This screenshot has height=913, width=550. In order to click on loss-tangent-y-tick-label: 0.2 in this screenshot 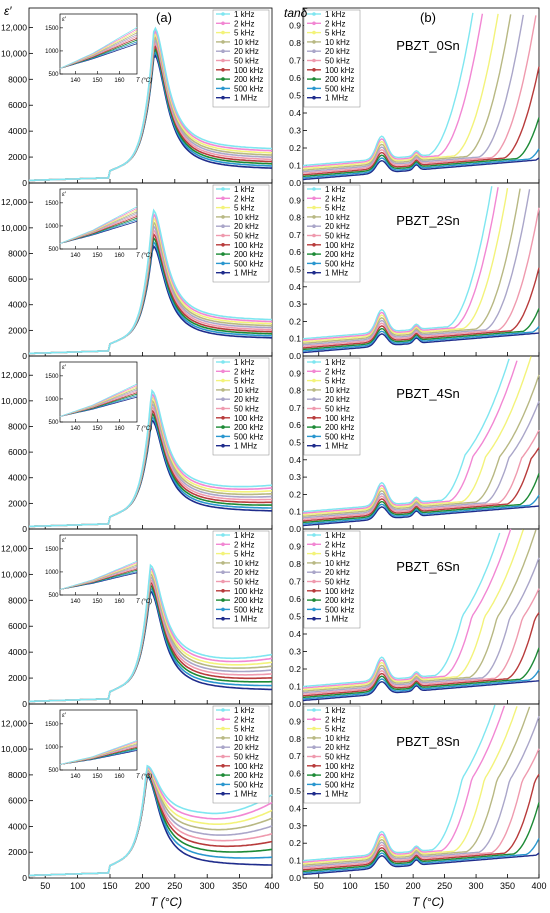, I will do `click(295, 669)`.